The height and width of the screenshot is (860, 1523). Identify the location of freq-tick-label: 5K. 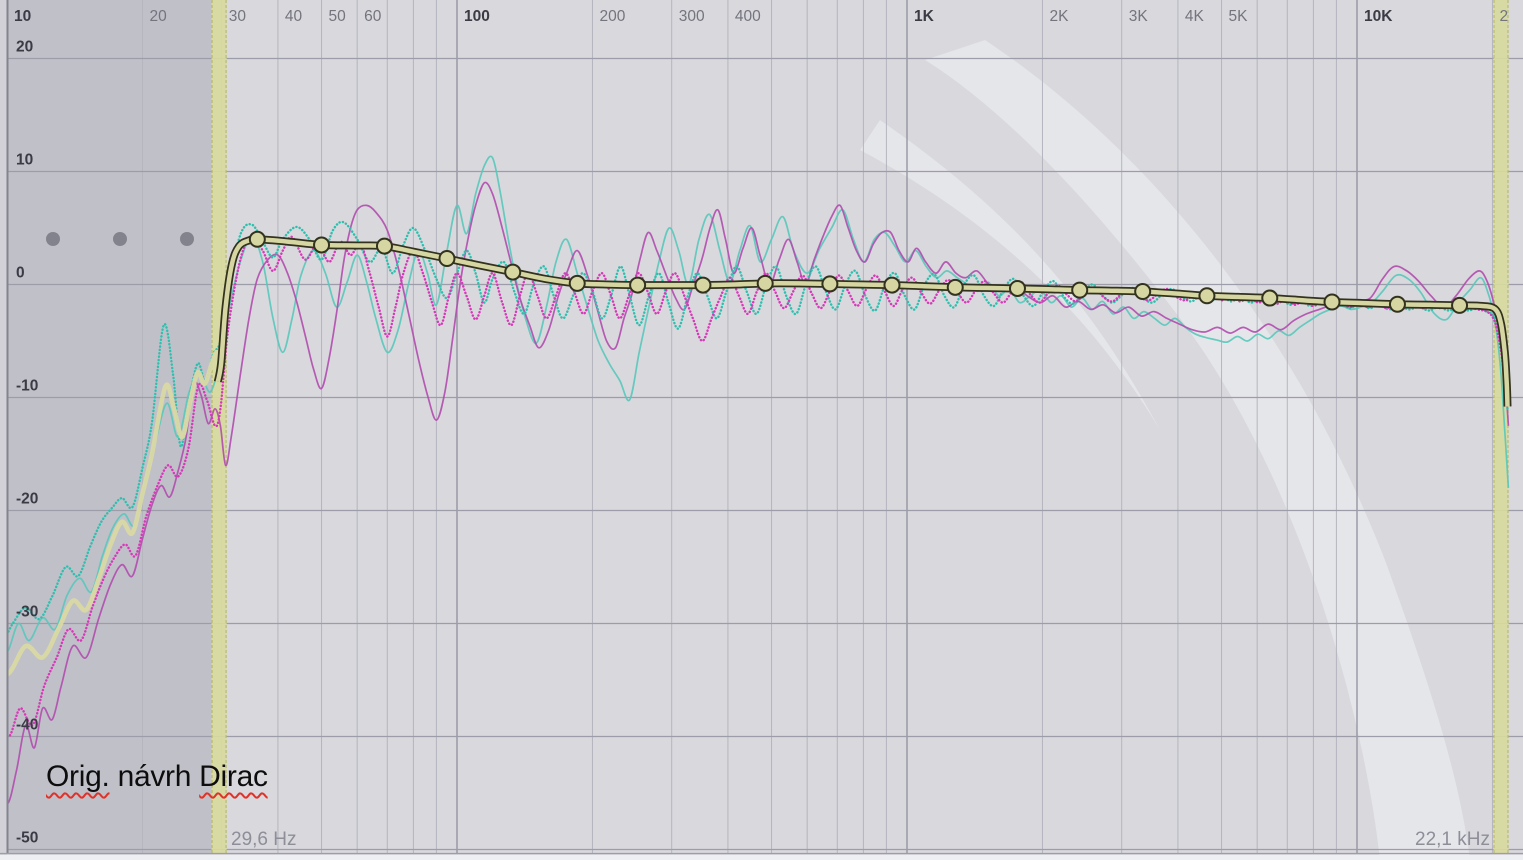
(1239, 16).